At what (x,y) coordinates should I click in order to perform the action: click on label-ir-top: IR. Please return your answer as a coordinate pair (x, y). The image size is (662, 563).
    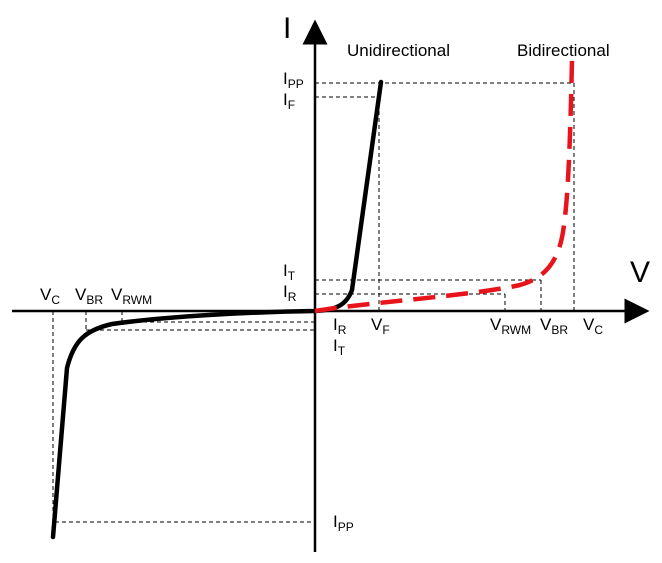
    Looking at the image, I should click on (290, 293).